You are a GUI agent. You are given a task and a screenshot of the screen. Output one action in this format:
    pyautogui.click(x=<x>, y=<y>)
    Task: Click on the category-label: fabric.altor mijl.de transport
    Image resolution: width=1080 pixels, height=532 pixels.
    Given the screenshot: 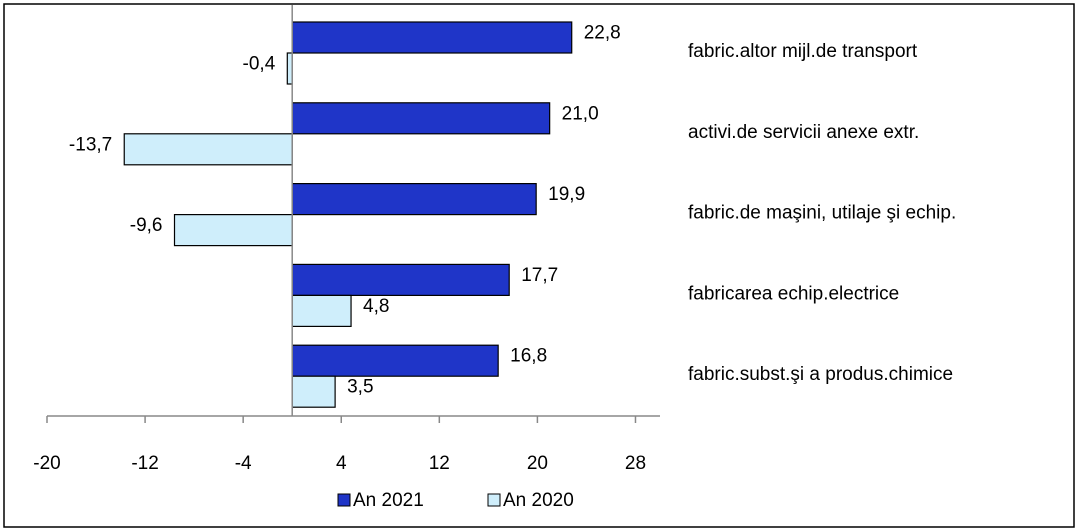 What is the action you would take?
    pyautogui.click(x=803, y=51)
    